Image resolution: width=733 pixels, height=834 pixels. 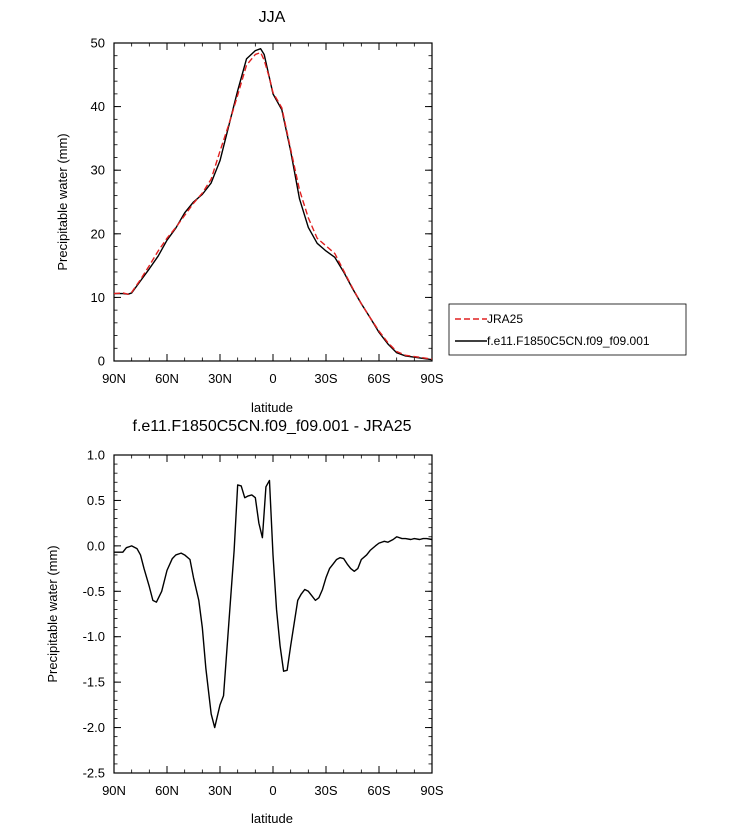 What do you see at coordinates (431, 790) in the screenshot?
I see `bottom-x-tick-label: 90S` at bounding box center [431, 790].